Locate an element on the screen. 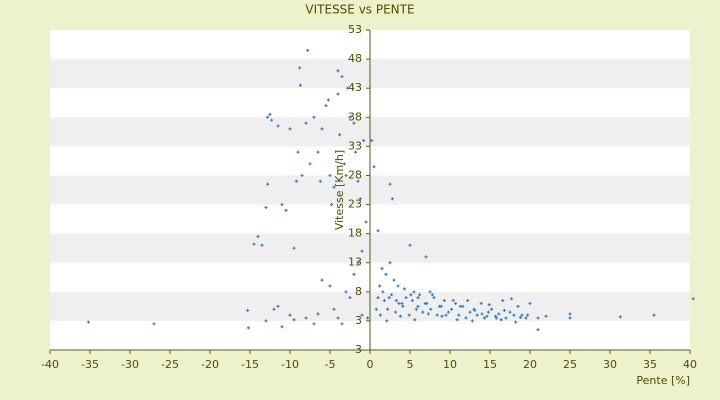 The width and height of the screenshot is (720, 400). x-tick-label: 0 is located at coordinates (370, 364).